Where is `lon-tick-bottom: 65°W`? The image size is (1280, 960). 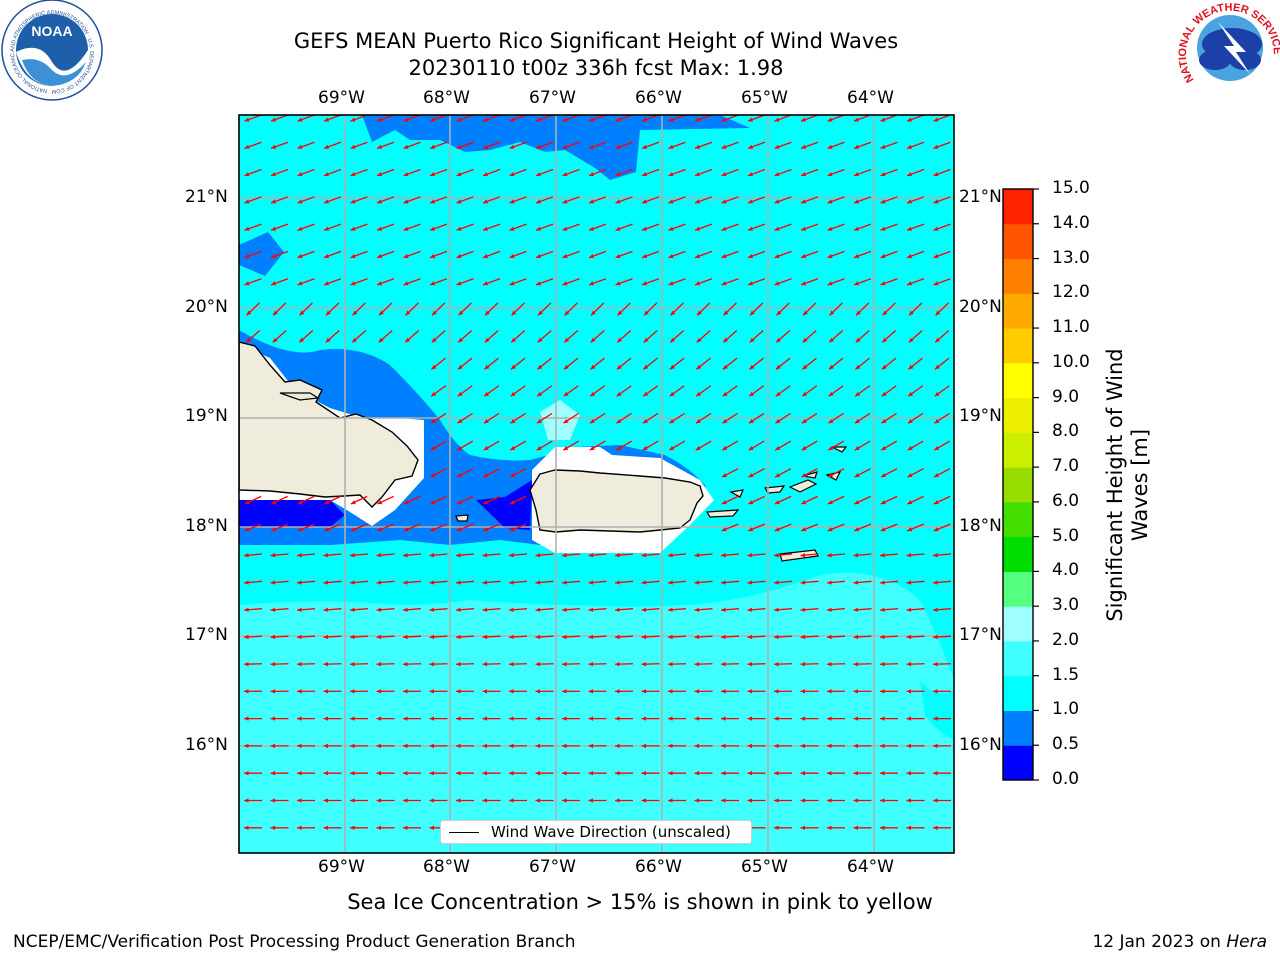 lon-tick-bottom: 65°W is located at coordinates (764, 867).